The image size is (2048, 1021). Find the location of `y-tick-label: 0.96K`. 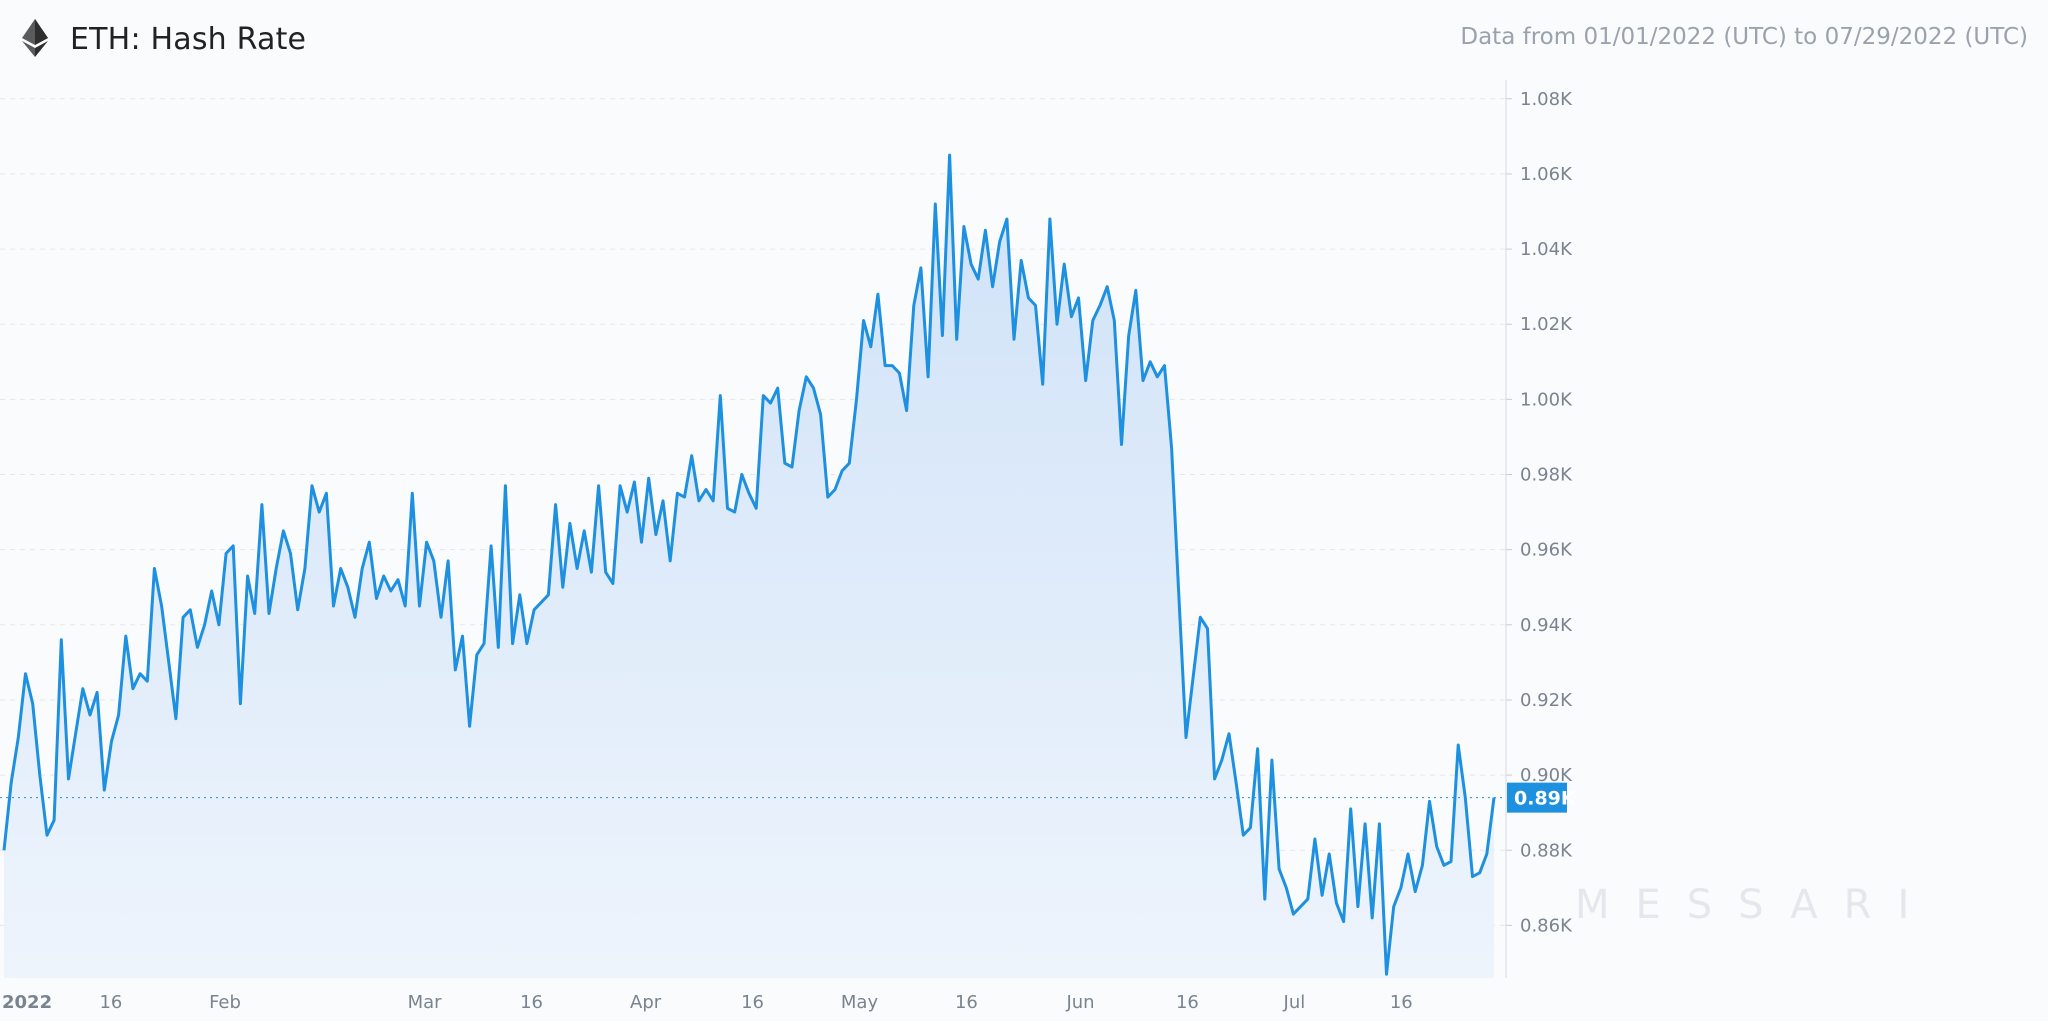

y-tick-label: 0.96K is located at coordinates (1546, 550).